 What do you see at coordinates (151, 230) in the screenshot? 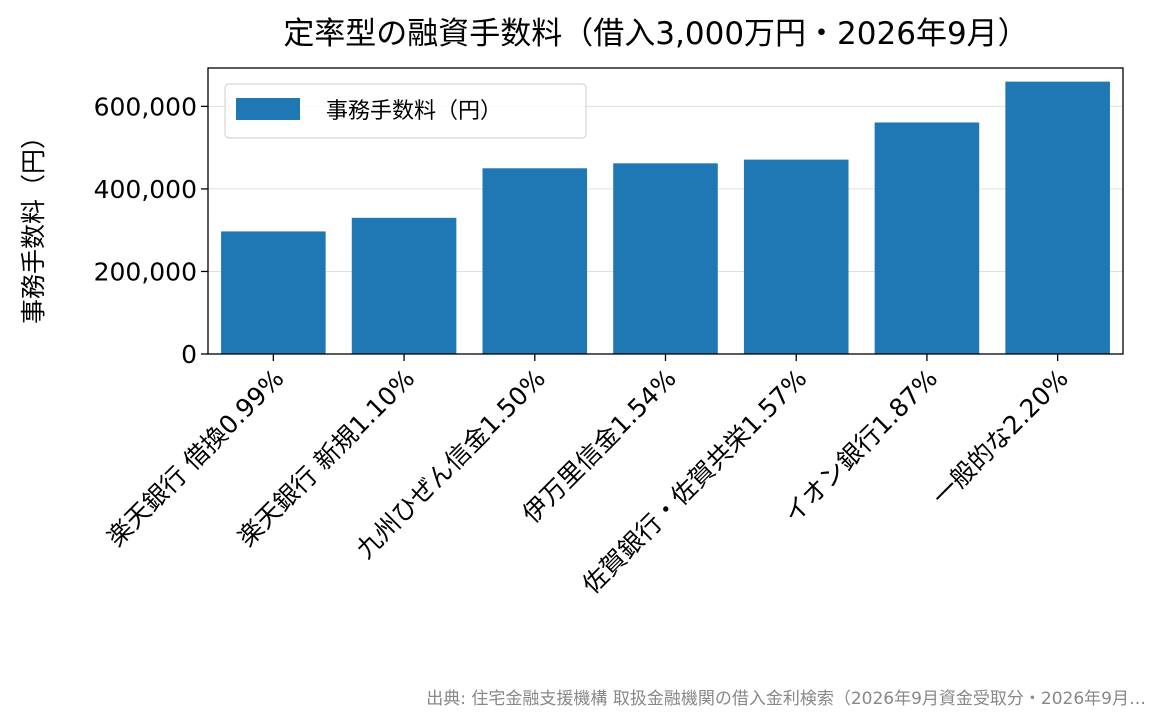
I see `y-axis: 0 200,000 400,000 600,000` at bounding box center [151, 230].